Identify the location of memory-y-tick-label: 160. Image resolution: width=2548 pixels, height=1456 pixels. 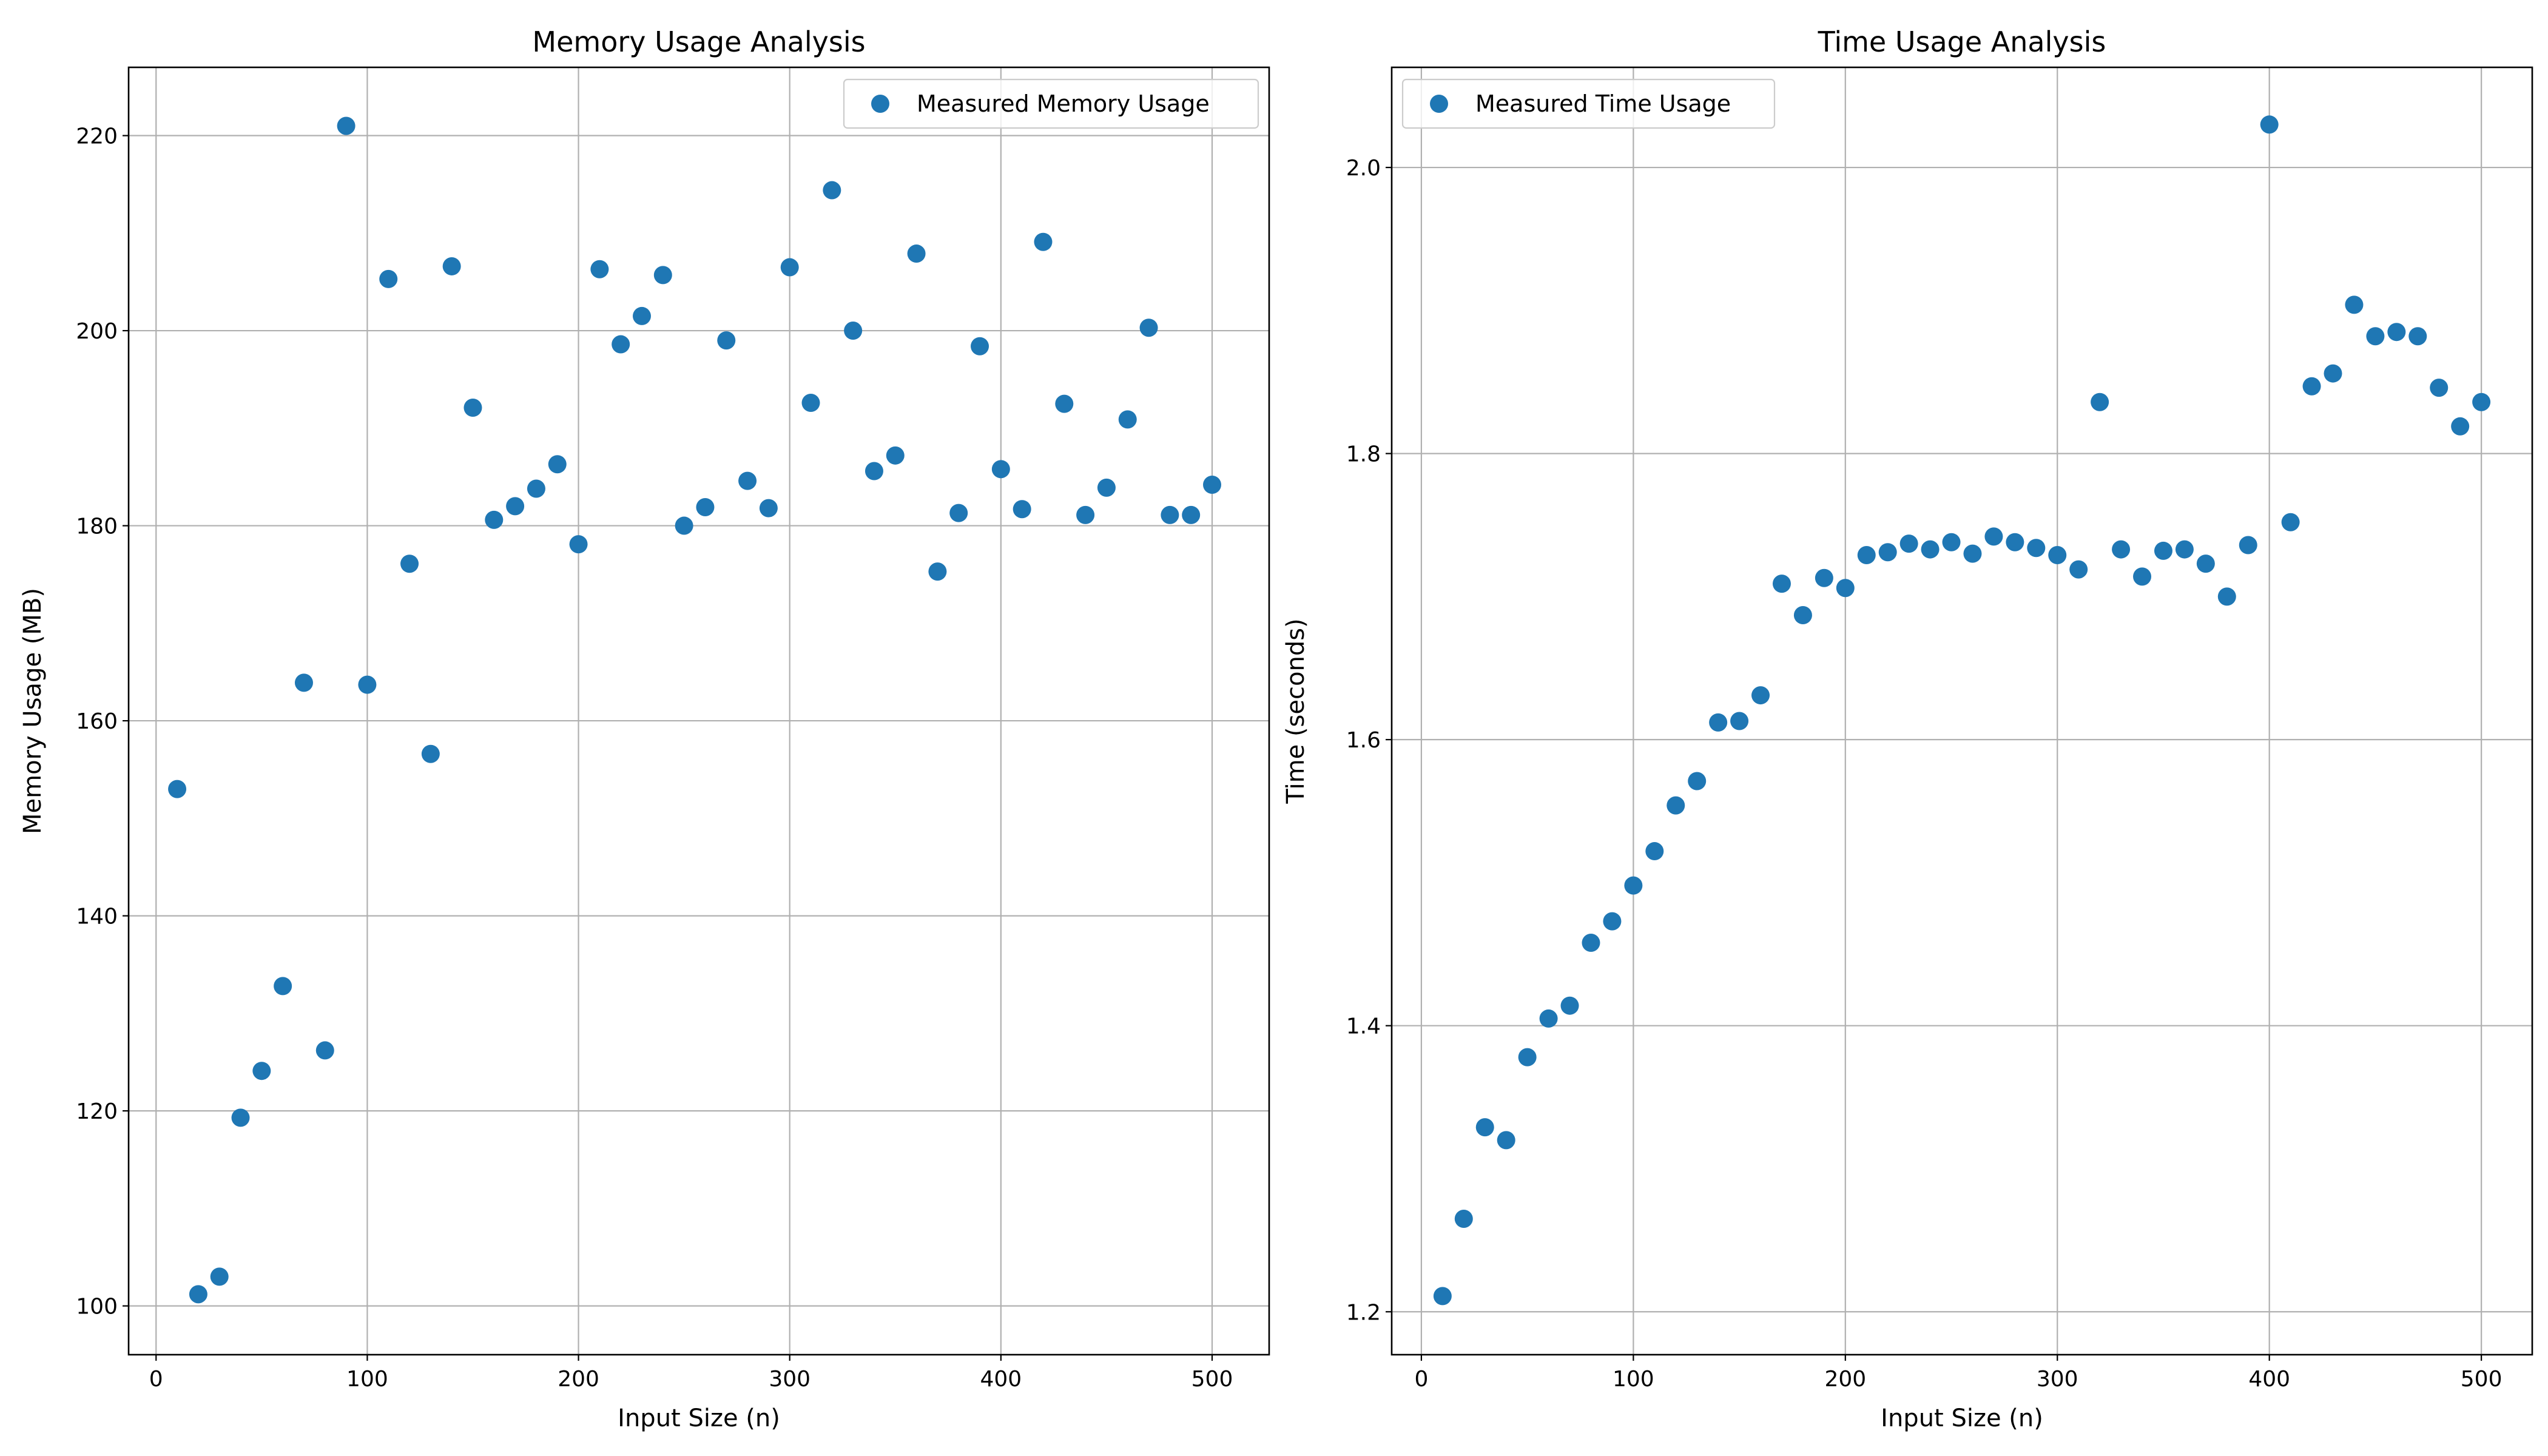
(97, 721).